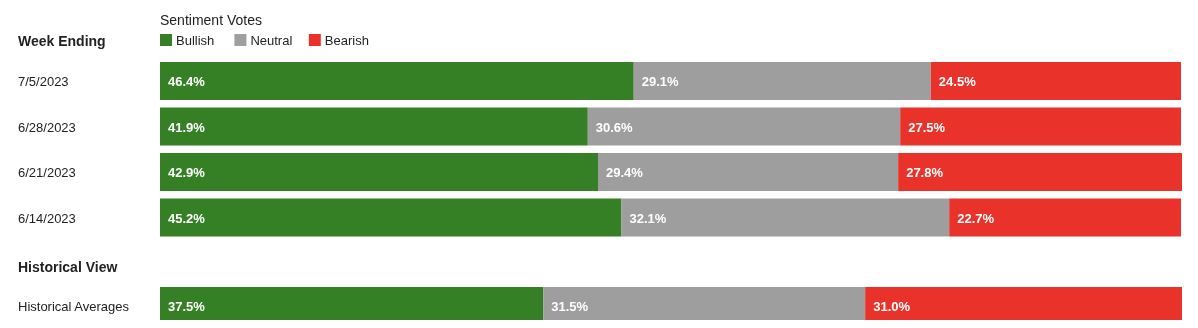  What do you see at coordinates (925, 172) in the screenshot?
I see `data-label: 27.8%` at bounding box center [925, 172].